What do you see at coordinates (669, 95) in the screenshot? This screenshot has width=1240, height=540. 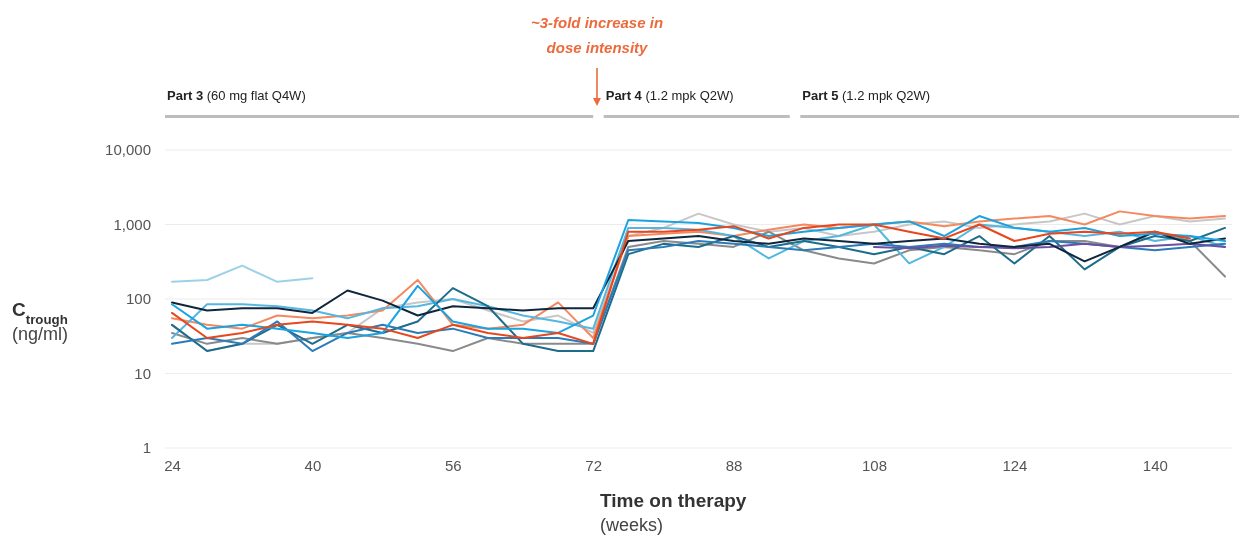 I see `text: Part 4 (1.2 mpk Q2W)` at bounding box center [669, 95].